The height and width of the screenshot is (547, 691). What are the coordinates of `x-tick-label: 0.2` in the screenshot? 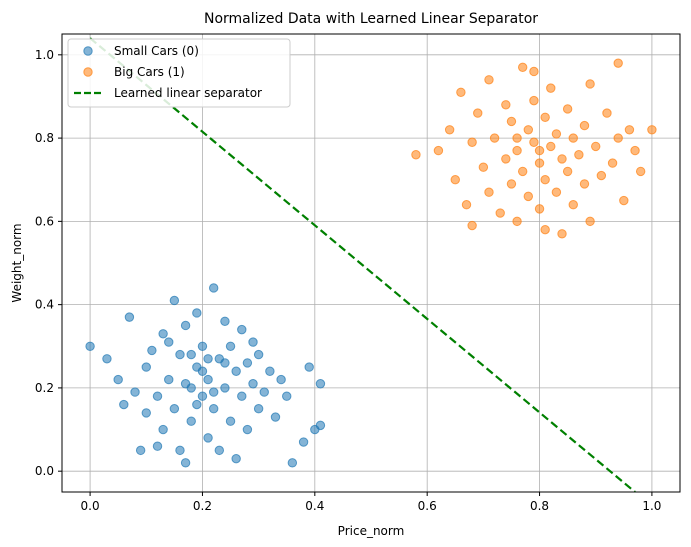 It's located at (202, 506).